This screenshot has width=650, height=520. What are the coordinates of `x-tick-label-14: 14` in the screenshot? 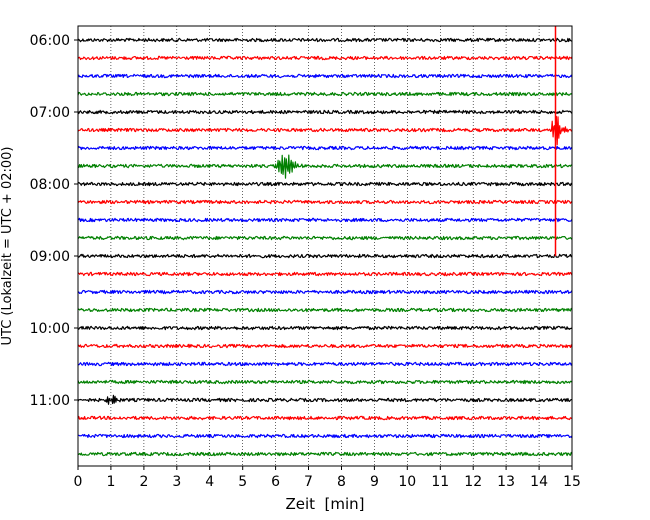 It's located at (539, 482).